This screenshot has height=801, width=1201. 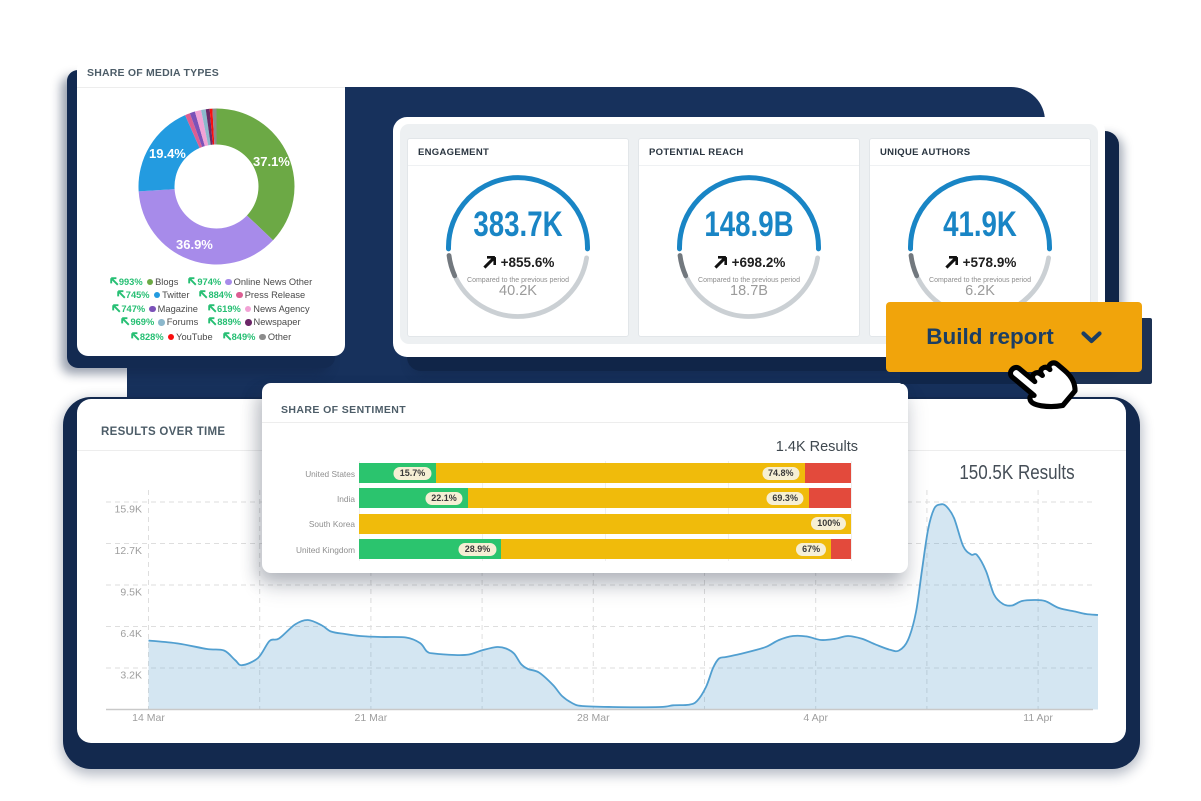 I want to click on svg-text: 15.9K, so click(x=128, y=510).